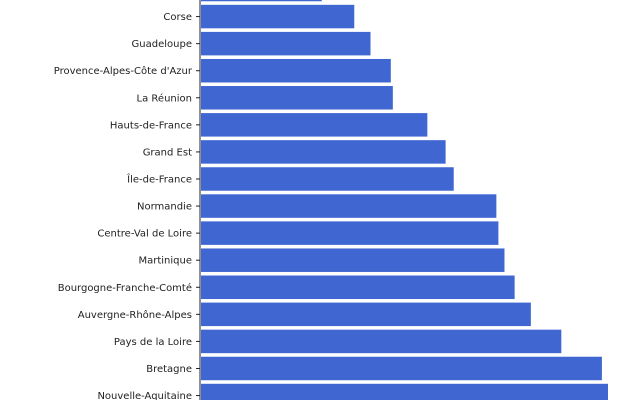 The width and height of the screenshot is (640, 400). What do you see at coordinates (165, 261) in the screenshot?
I see `category-label-11: Martinique` at bounding box center [165, 261].